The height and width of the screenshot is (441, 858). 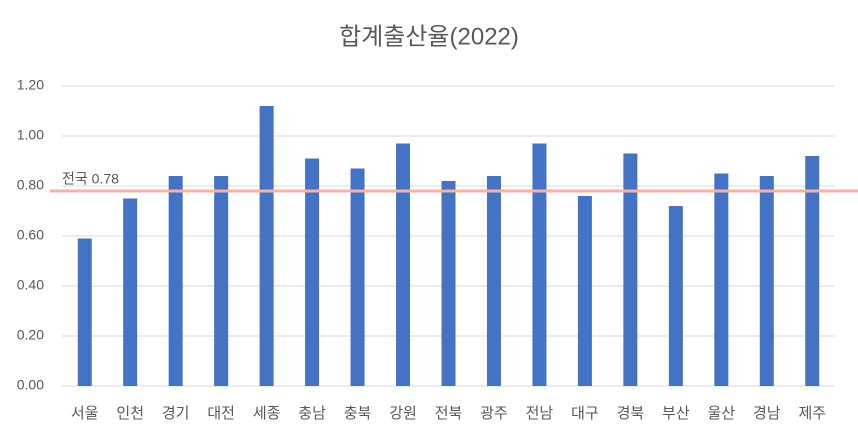 What do you see at coordinates (767, 413) in the screenshot?
I see `x-tick-label: 경남` at bounding box center [767, 413].